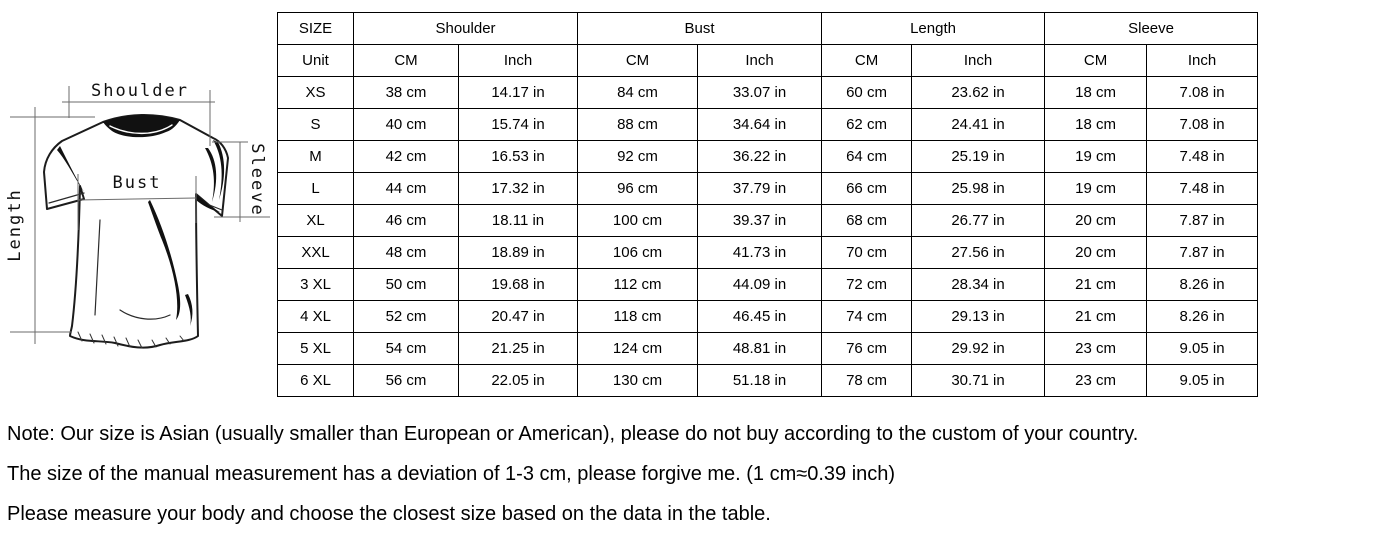 This screenshot has height=538, width=1393. I want to click on measurement-cell: 44.09 in, so click(760, 284).